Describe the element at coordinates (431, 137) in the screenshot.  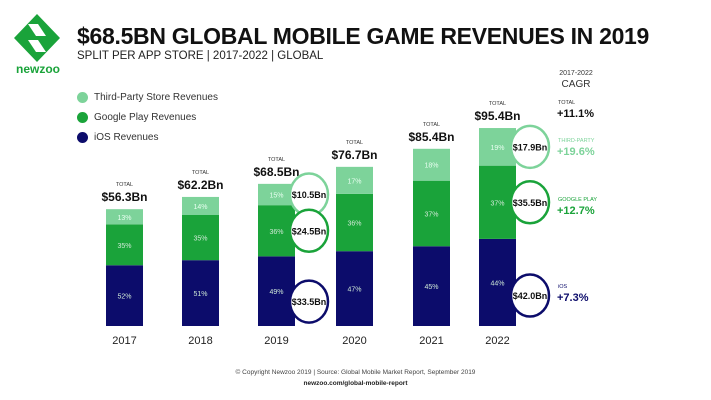
I see `total-label: $85.4Bn` at that location.